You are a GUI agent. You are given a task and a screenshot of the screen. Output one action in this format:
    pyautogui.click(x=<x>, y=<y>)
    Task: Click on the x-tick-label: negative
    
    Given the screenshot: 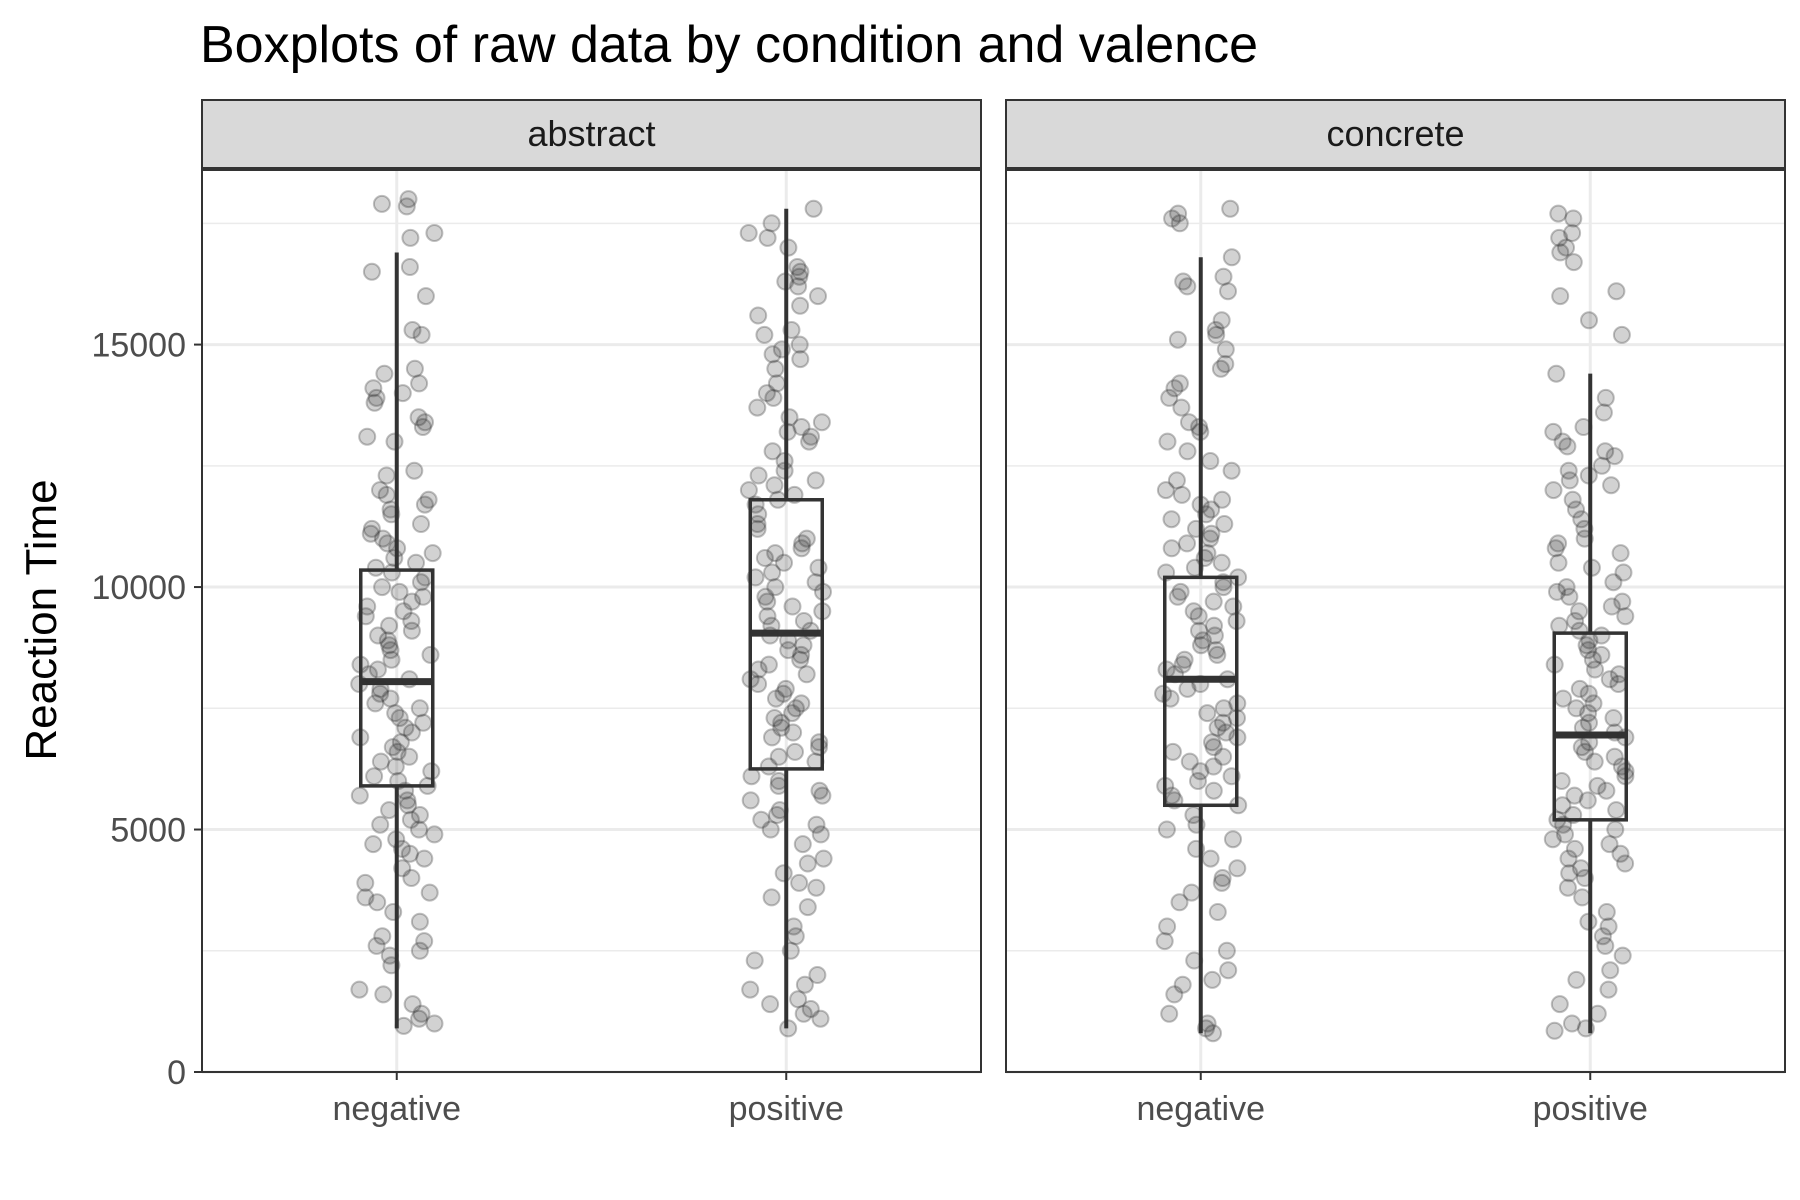 What is the action you would take?
    pyautogui.click(x=396, y=1109)
    